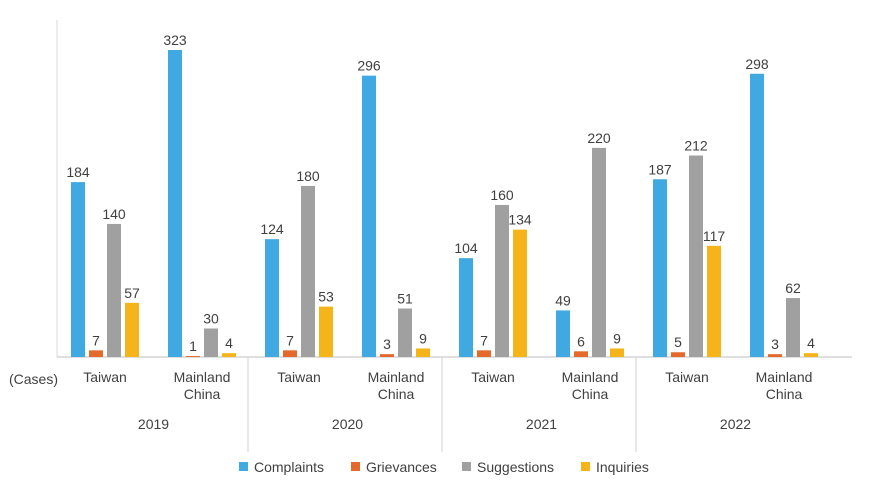  What do you see at coordinates (444, 467) in the screenshot?
I see `legend: Complaints Grievances Suggestions Inquiries` at bounding box center [444, 467].